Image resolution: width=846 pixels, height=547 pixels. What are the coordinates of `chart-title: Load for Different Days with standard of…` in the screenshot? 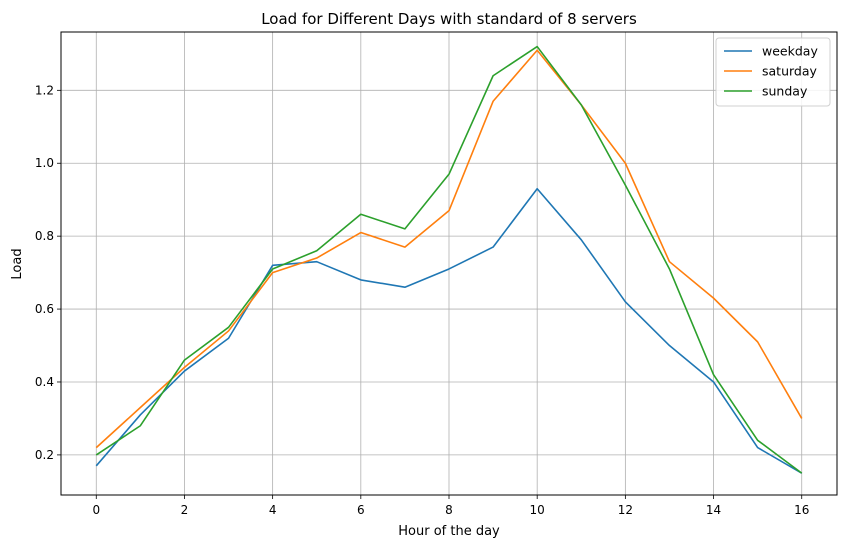 It's located at (449, 19).